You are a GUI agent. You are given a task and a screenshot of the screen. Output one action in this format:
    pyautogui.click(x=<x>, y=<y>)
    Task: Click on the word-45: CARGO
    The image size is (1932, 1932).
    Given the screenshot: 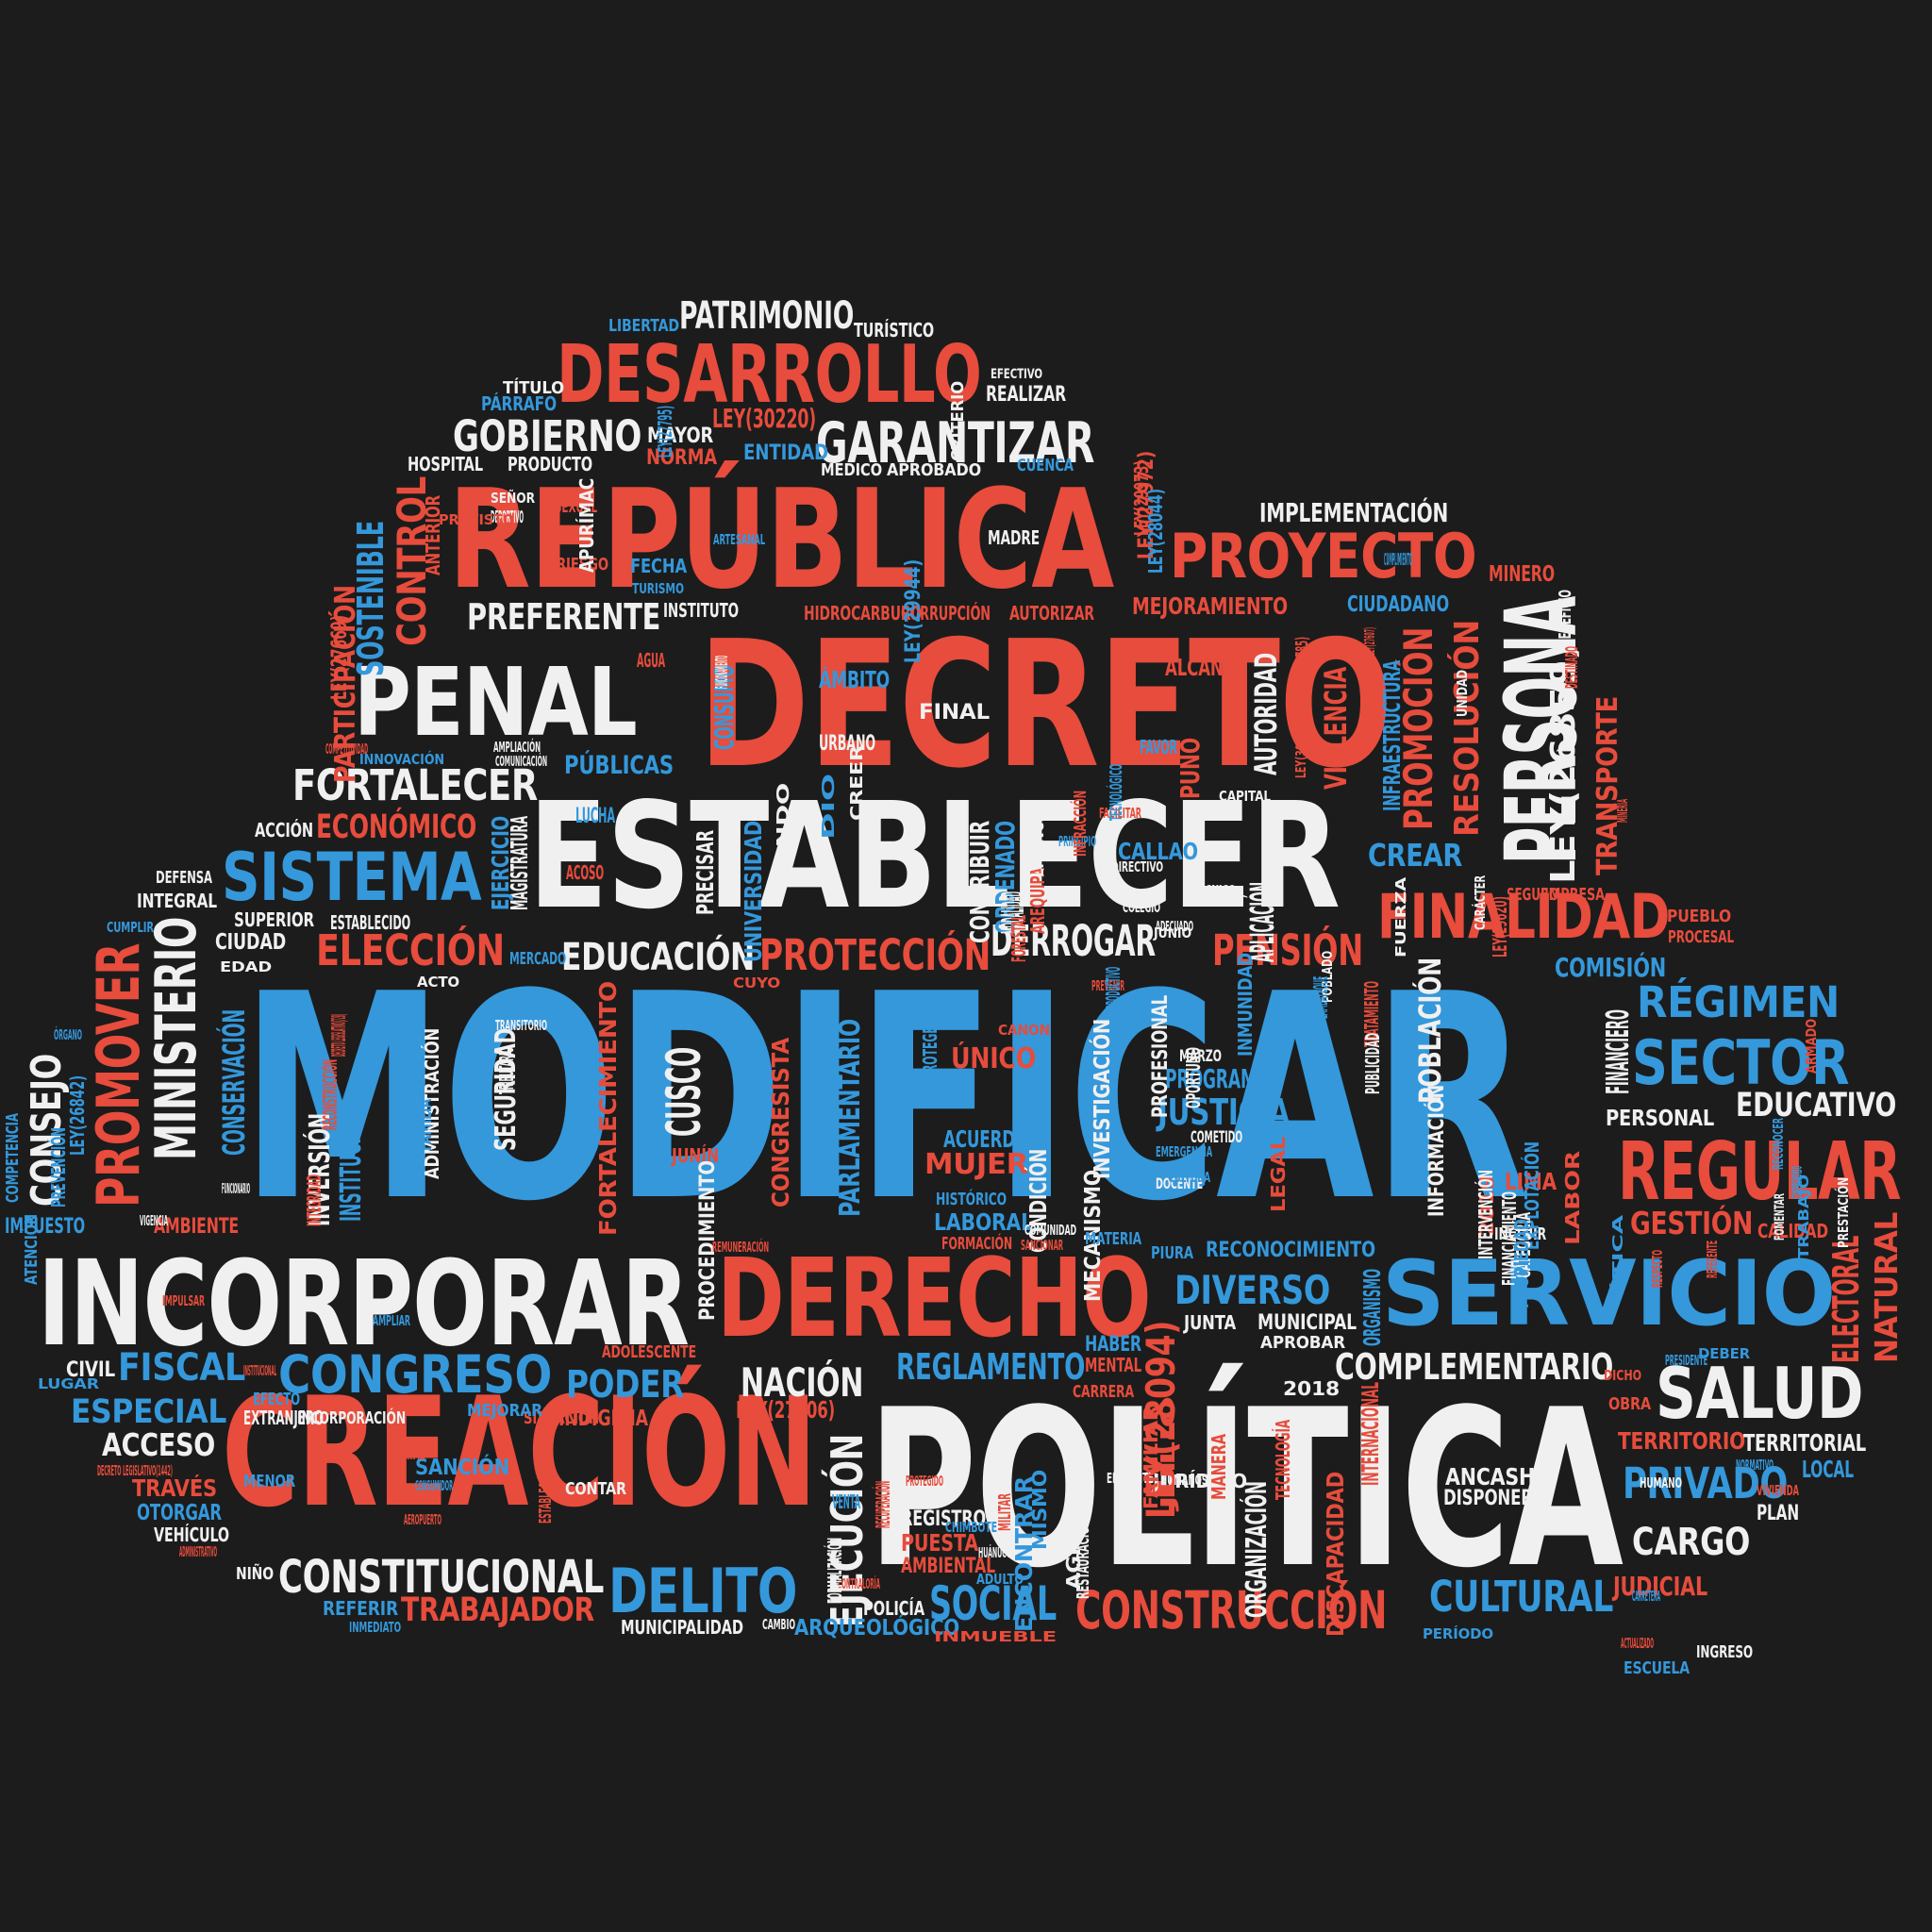 What is the action you would take?
    pyautogui.click(x=1692, y=1542)
    